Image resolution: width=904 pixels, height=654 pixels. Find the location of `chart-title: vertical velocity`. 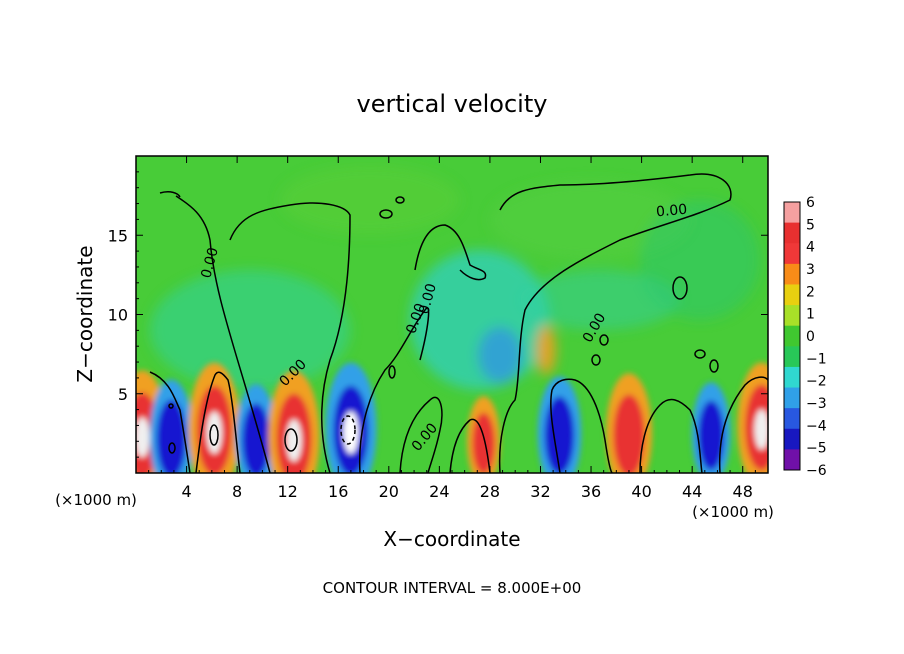

chart-title: vertical velocity is located at coordinates (452, 104).